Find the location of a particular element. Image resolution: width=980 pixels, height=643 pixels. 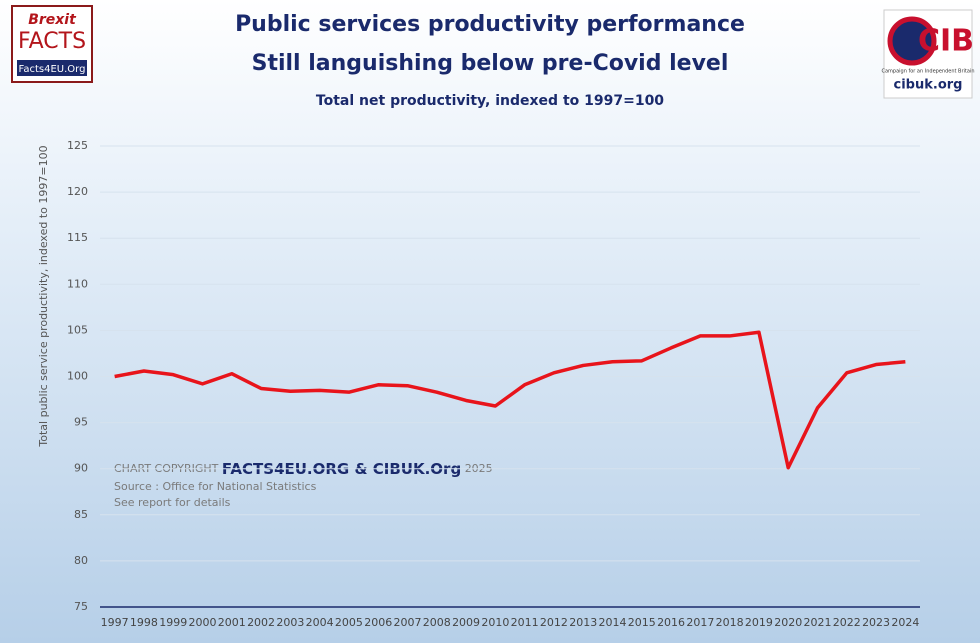

annotation: Source : Office for National Statistics is located at coordinates (215, 486).